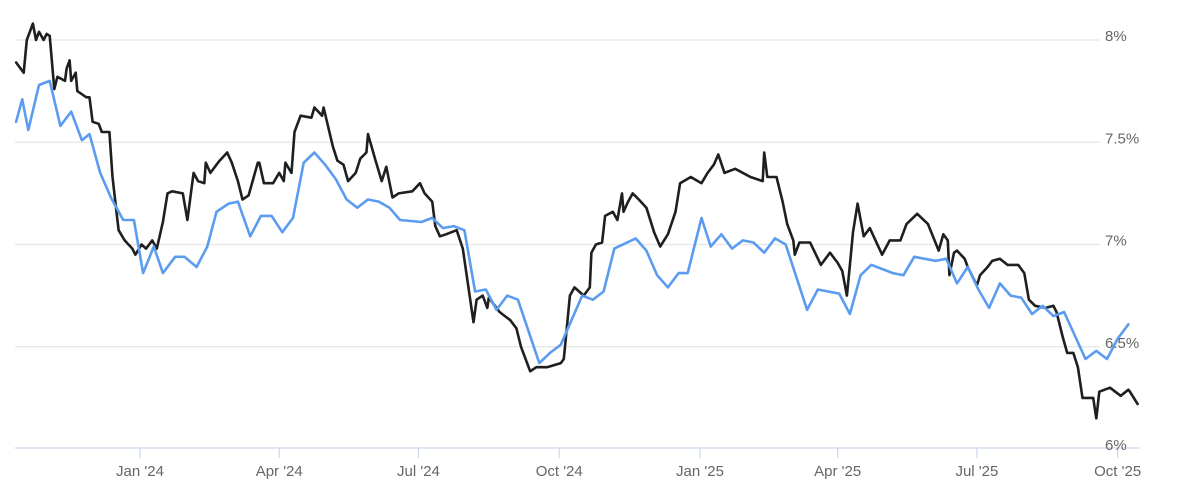 Image resolution: width=1200 pixels, height=493 pixels. What do you see at coordinates (976, 471) in the screenshot?
I see `x-tick-label: Jul '25` at bounding box center [976, 471].